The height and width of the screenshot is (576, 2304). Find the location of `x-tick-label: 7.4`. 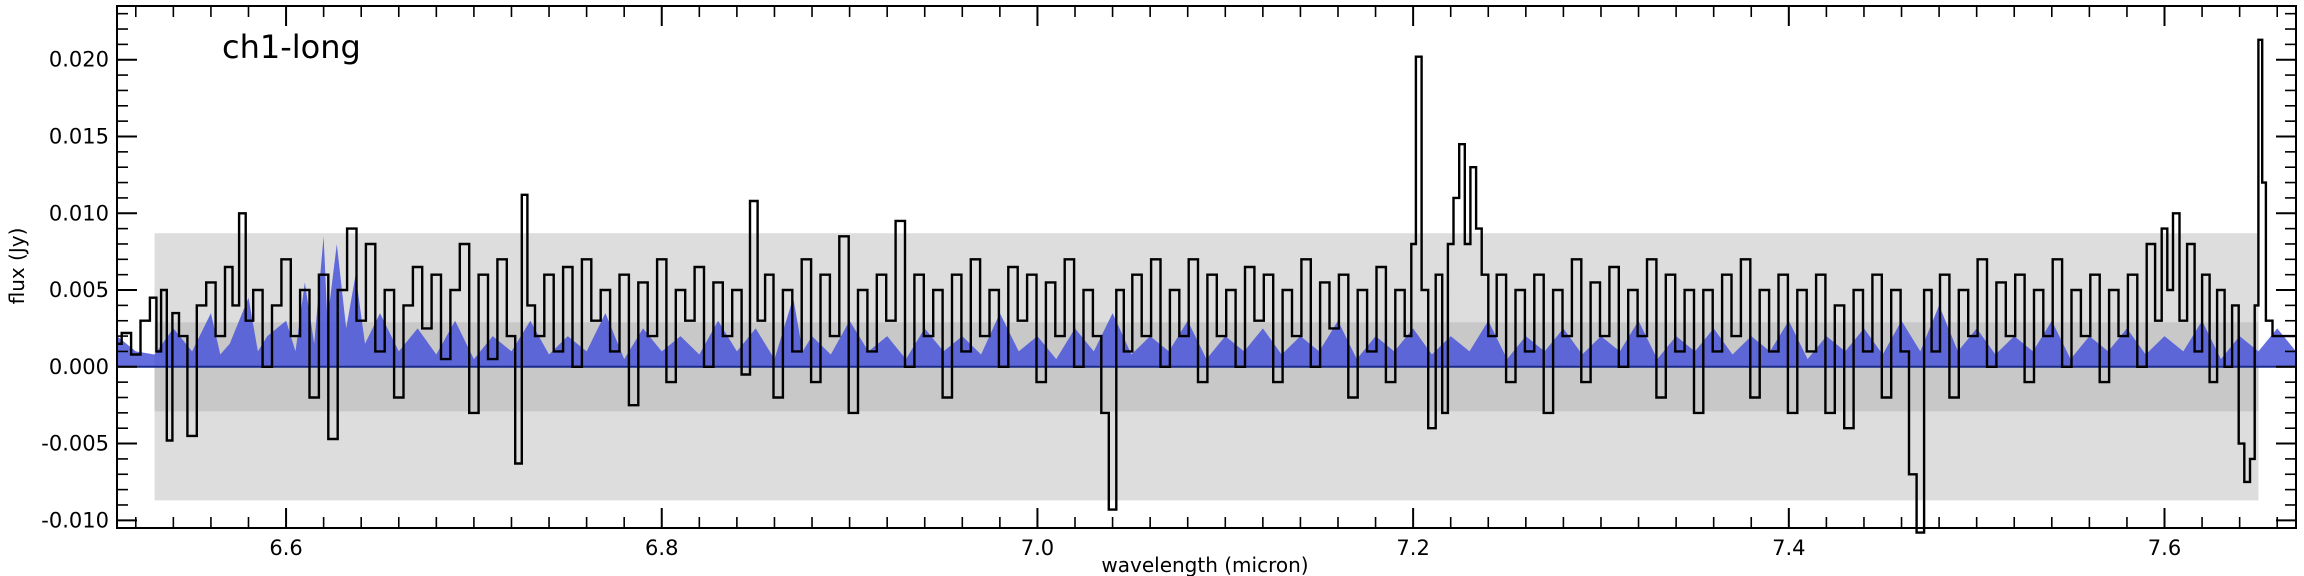

x-tick-label: 7.4 is located at coordinates (1788, 548).